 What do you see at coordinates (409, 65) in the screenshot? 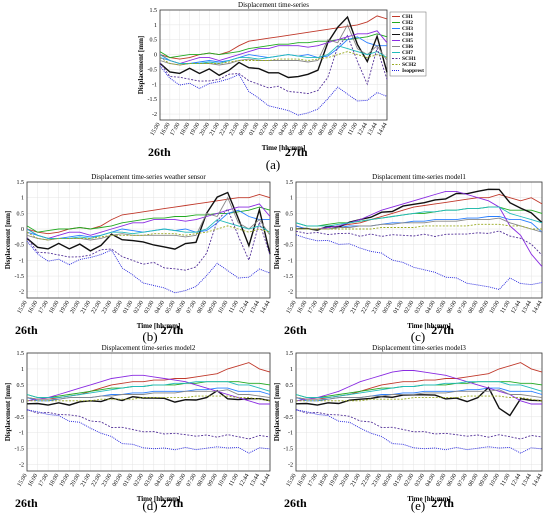
I see `legend-entry: SCH2` at bounding box center [409, 65].